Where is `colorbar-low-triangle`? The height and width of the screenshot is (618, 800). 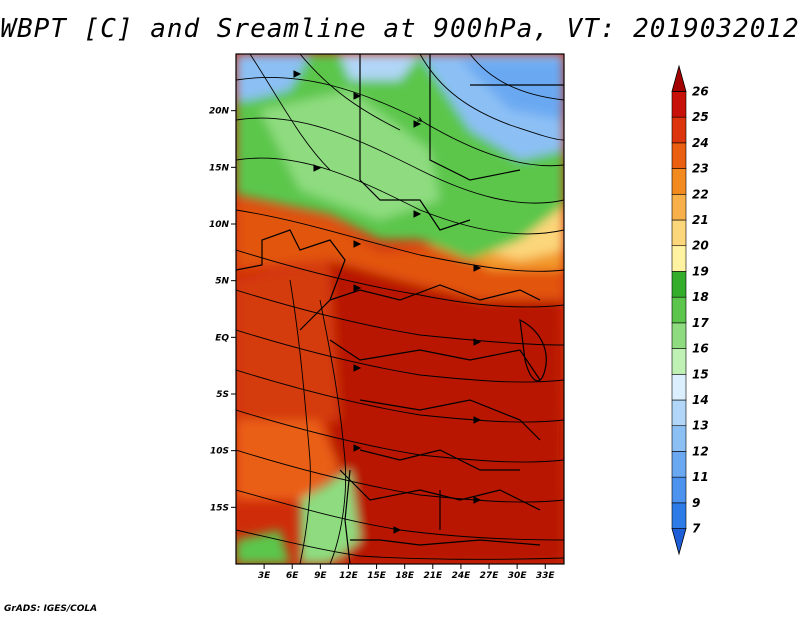
colorbar-low-triangle is located at coordinates (679, 542).